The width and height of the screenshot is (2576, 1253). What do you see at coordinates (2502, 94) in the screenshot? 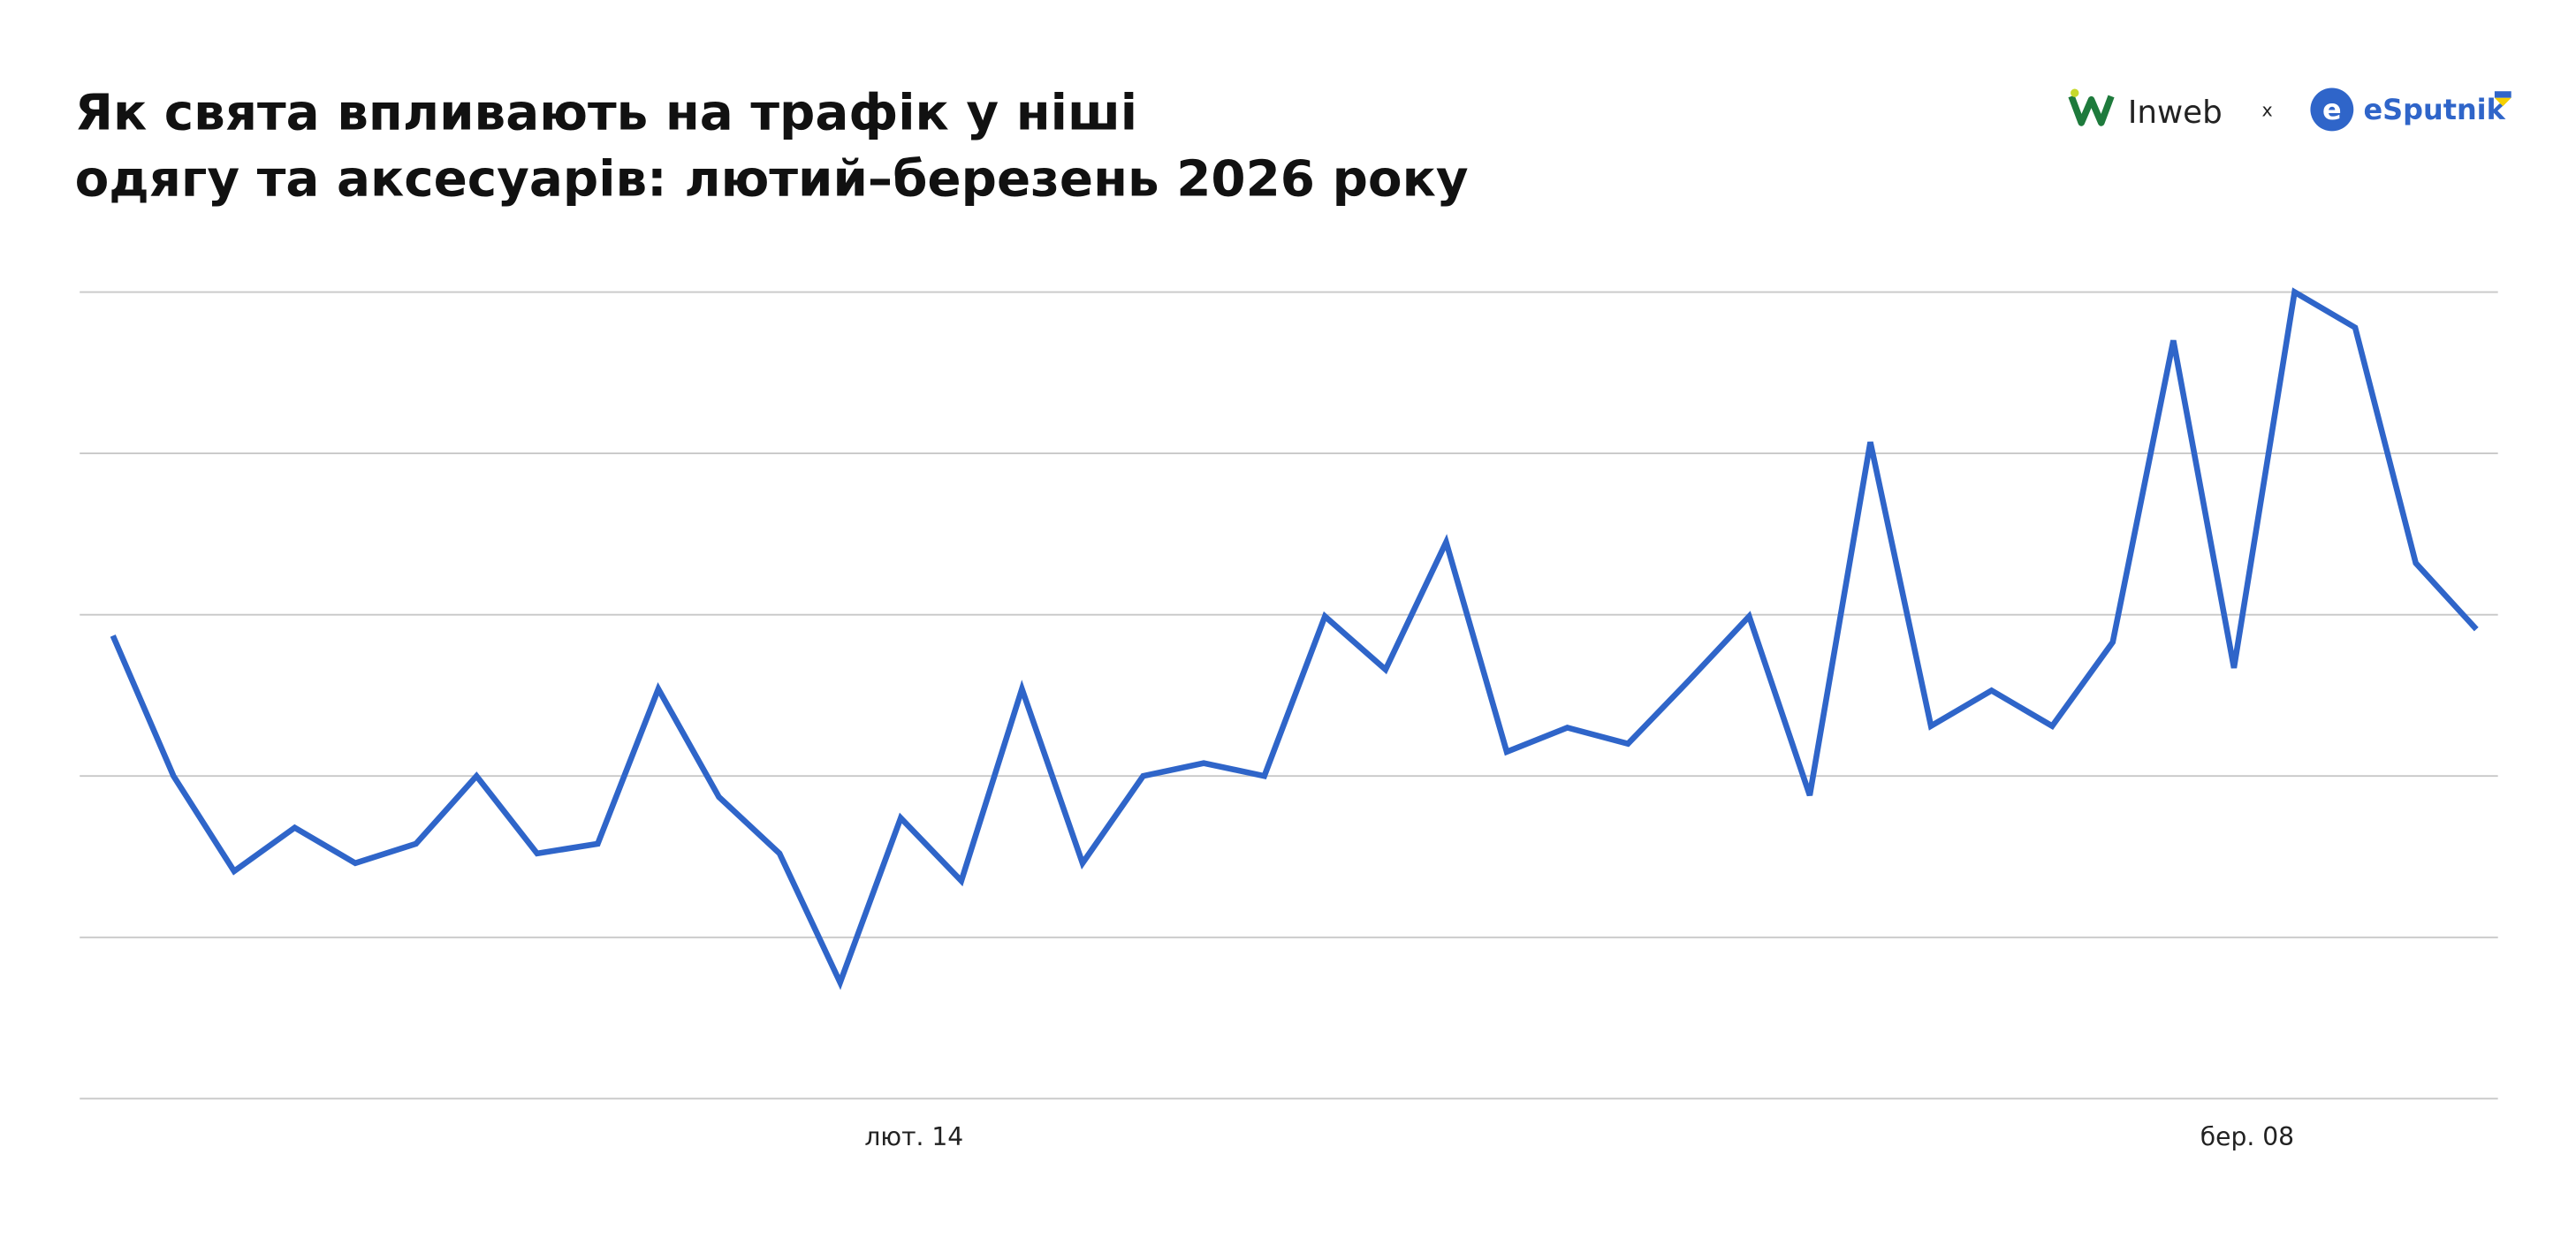
I see `flag-top` at bounding box center [2502, 94].